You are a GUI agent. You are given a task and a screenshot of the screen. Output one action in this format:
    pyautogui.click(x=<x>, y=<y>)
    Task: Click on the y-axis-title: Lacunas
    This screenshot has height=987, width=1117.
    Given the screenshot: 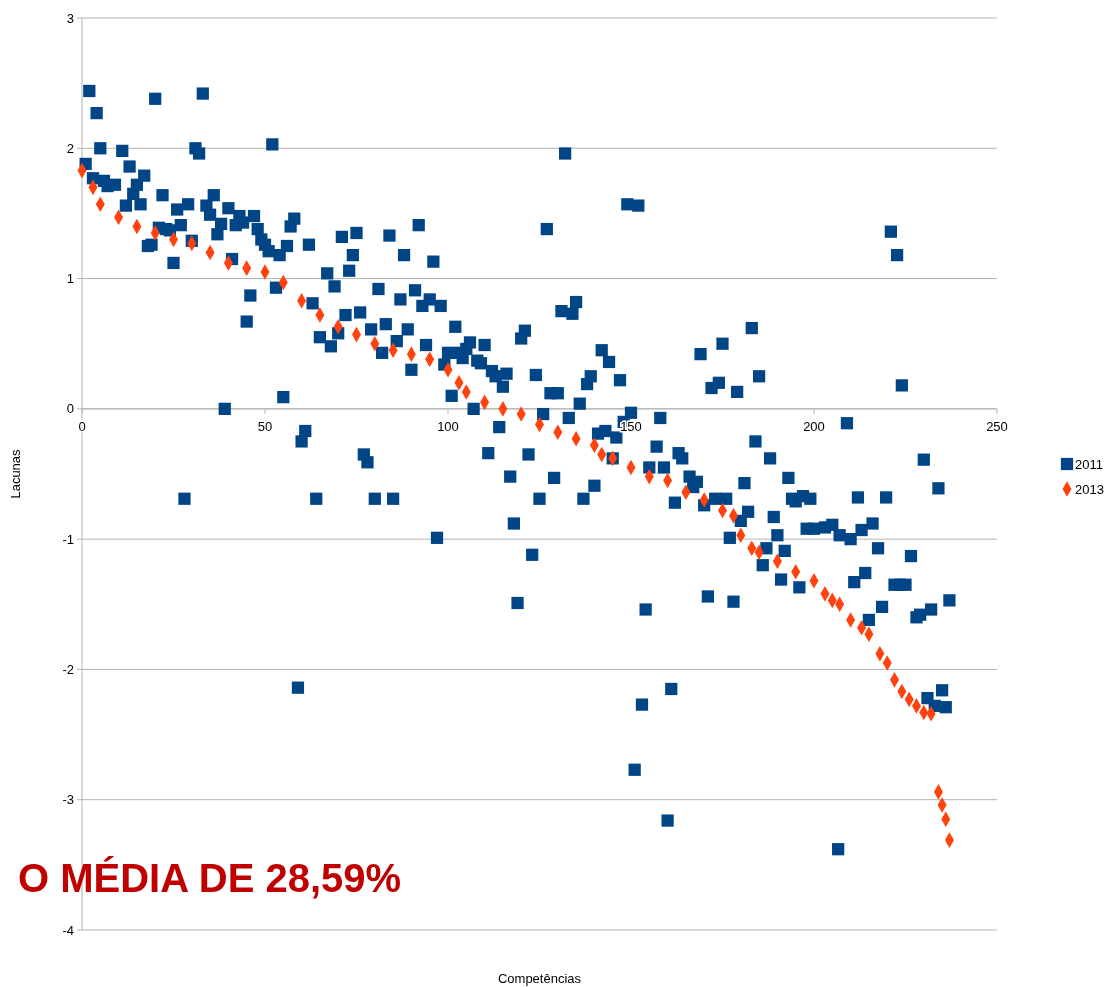 What is the action you would take?
    pyautogui.click(x=15, y=473)
    